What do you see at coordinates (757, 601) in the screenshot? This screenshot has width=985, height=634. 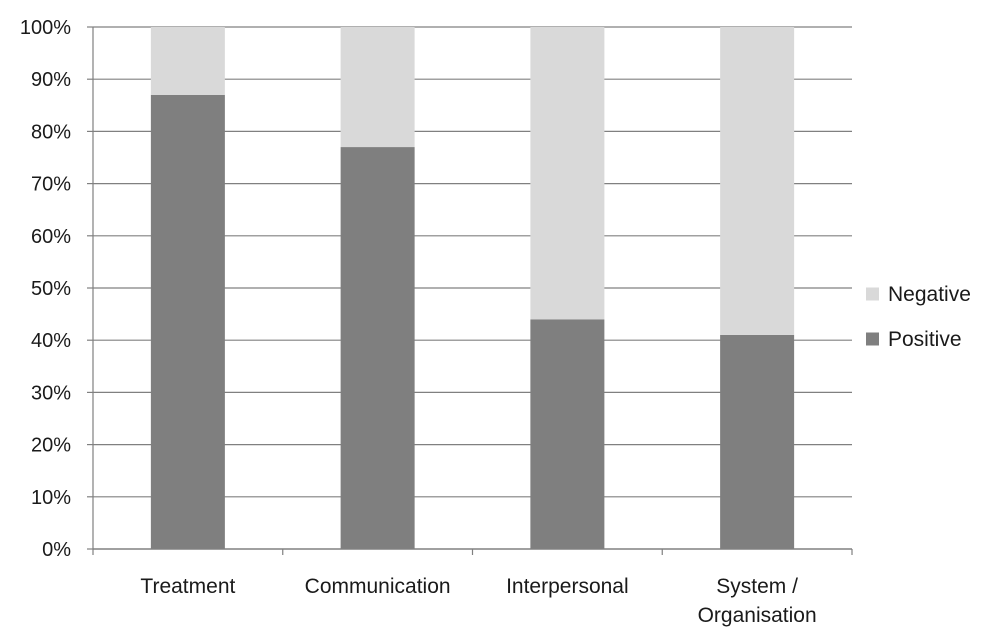 I see `x-tick-label: System / Organisation` at bounding box center [757, 601].